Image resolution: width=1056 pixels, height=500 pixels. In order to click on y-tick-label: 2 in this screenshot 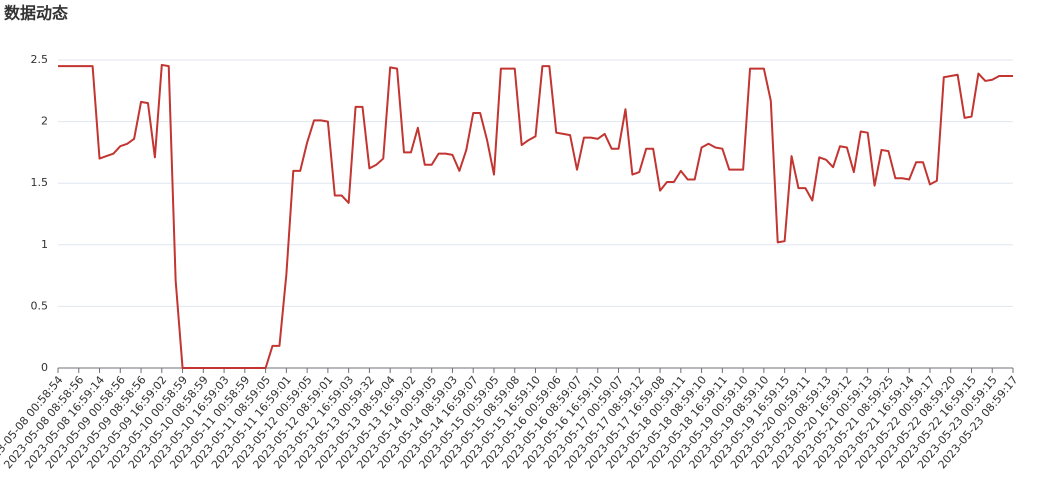, I will do `click(44, 121)`.